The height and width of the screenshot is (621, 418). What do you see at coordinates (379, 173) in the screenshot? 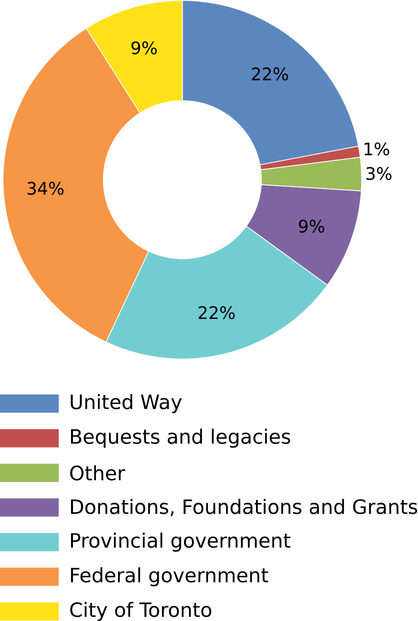
I see `data-label: 3%` at bounding box center [379, 173].